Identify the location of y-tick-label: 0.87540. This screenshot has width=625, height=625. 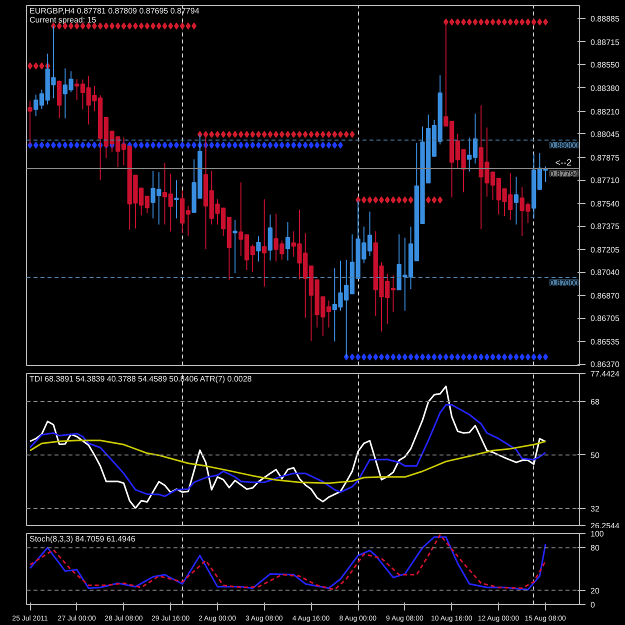
(605, 203).